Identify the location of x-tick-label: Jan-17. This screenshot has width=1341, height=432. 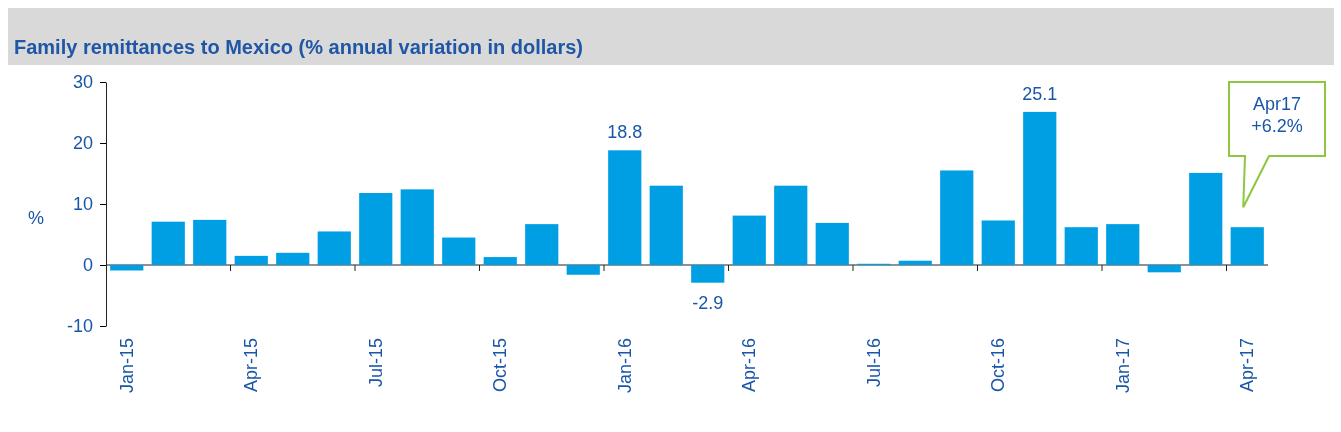
(1122, 366).